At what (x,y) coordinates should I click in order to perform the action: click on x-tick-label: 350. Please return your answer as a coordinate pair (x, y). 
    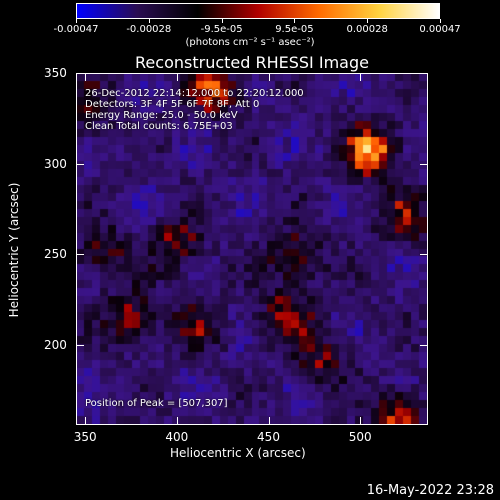
    Looking at the image, I should click on (85, 437).